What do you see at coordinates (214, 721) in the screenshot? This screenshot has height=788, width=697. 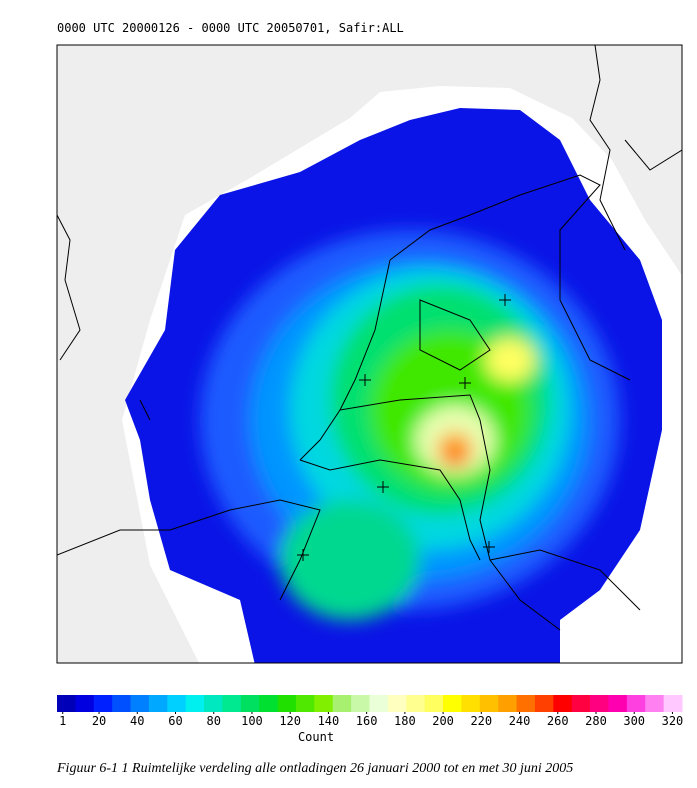 I see `colorbar-tick-label: 80` at bounding box center [214, 721].